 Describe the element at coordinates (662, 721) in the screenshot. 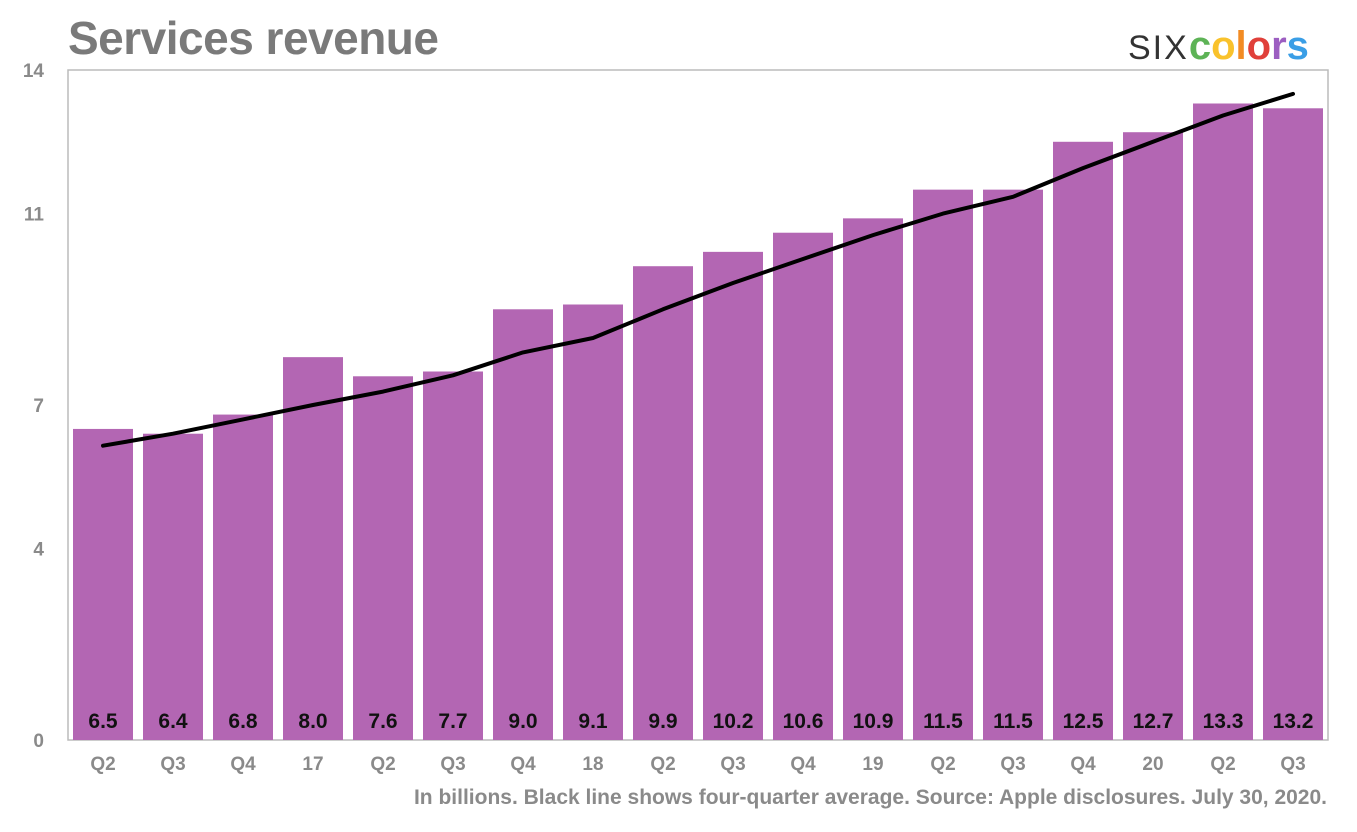

I see `bar-value-label: 9.9` at that location.